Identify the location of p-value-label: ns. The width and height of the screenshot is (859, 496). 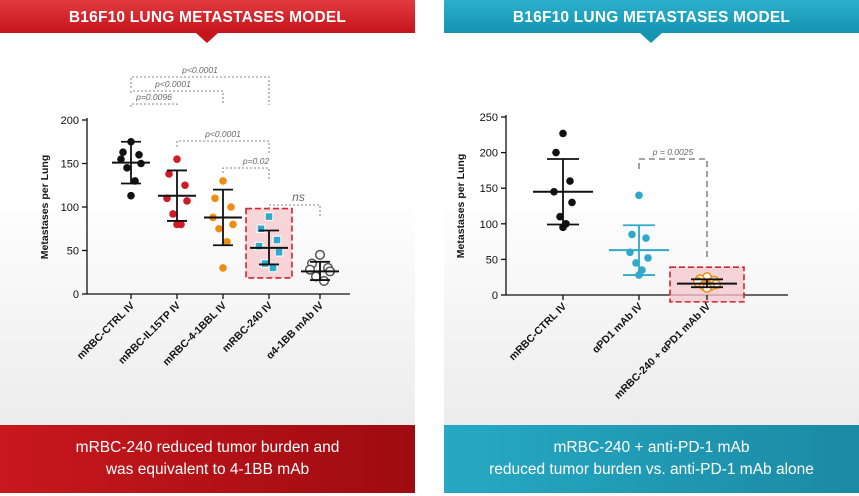
(298, 197).